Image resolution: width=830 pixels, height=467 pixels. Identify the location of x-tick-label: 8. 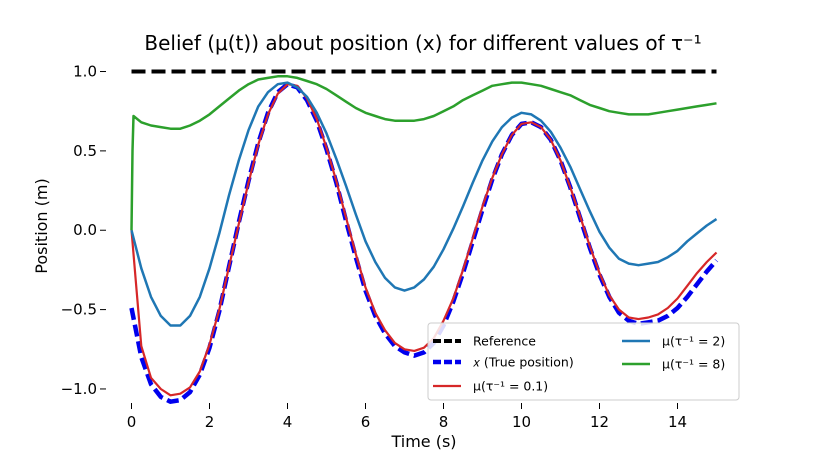
(444, 422).